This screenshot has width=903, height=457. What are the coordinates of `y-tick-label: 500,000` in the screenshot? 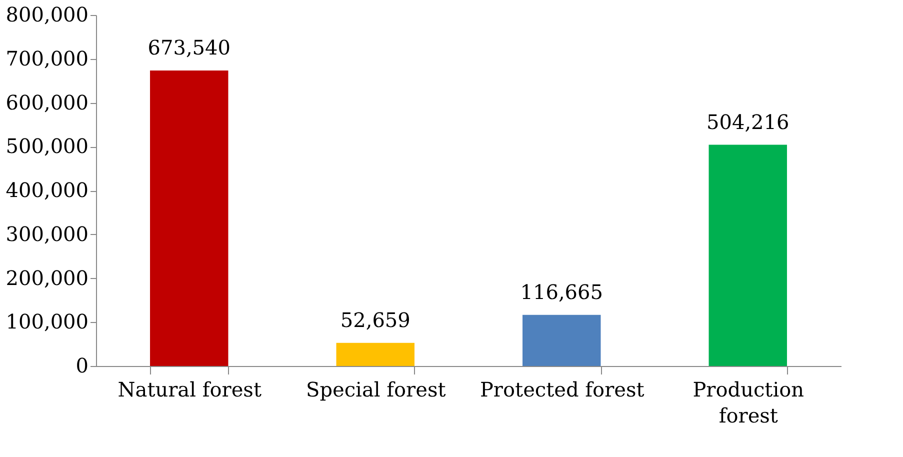 It's located at (47, 146).